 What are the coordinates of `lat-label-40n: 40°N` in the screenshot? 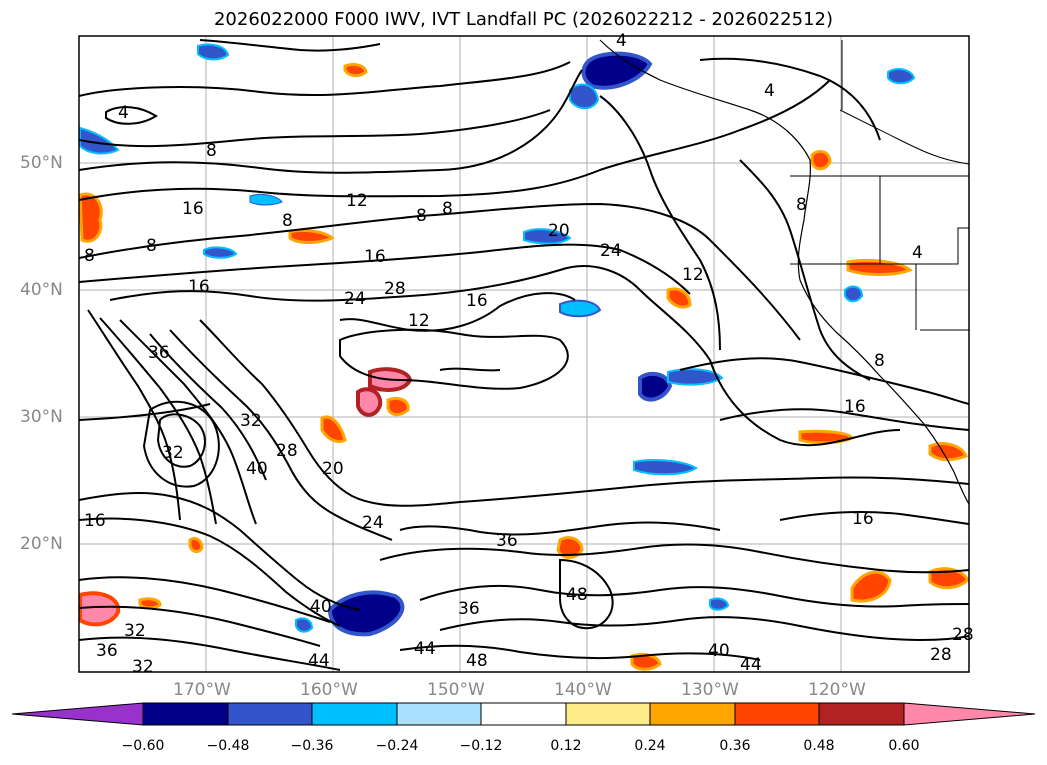 It's located at (41, 290).